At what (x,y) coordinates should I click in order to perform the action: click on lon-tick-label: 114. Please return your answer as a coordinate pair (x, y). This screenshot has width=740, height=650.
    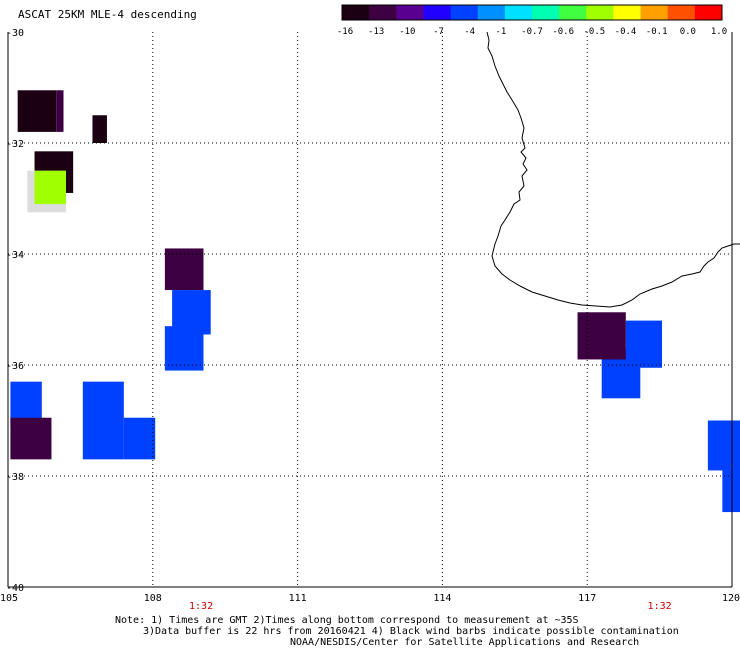
    Looking at the image, I should click on (442, 598).